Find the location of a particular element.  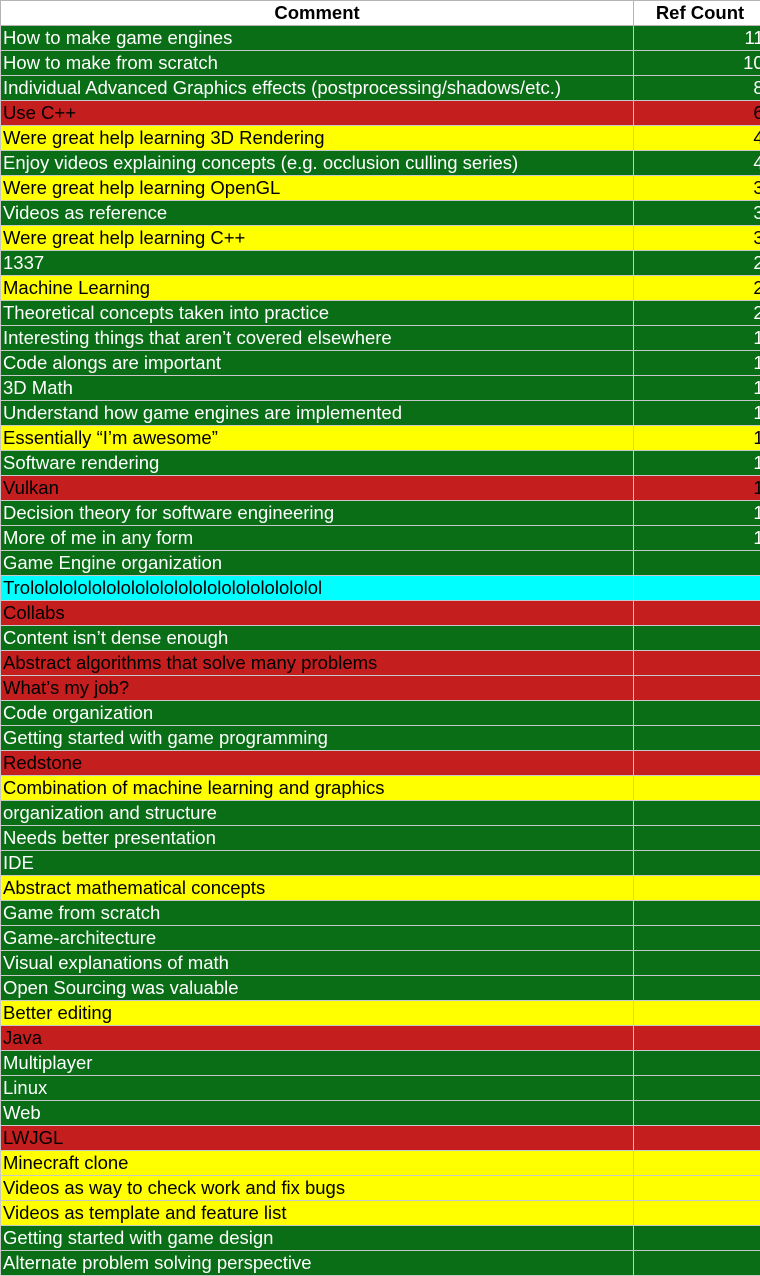

comment-cell: Game from scratch is located at coordinates (317, 913).